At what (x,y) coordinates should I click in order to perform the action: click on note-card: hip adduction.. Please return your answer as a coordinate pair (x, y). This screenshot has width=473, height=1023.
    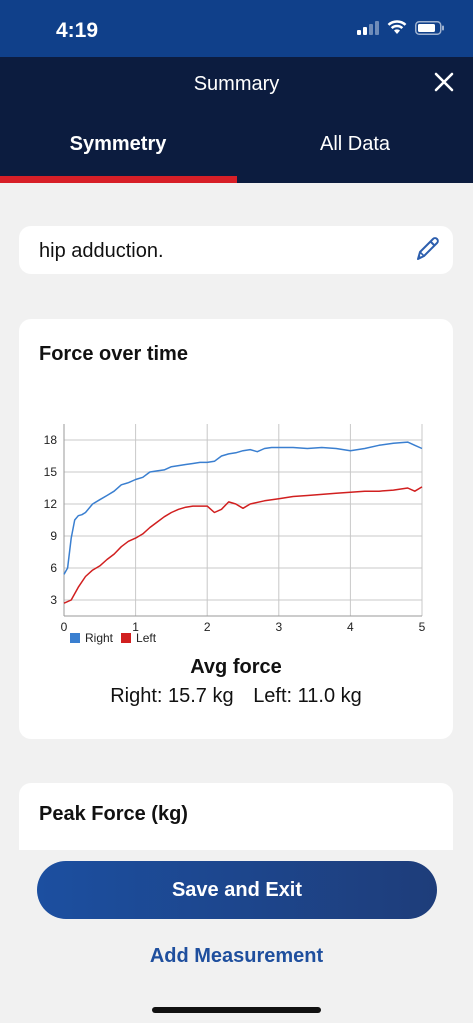
    Looking at the image, I should click on (236, 250).